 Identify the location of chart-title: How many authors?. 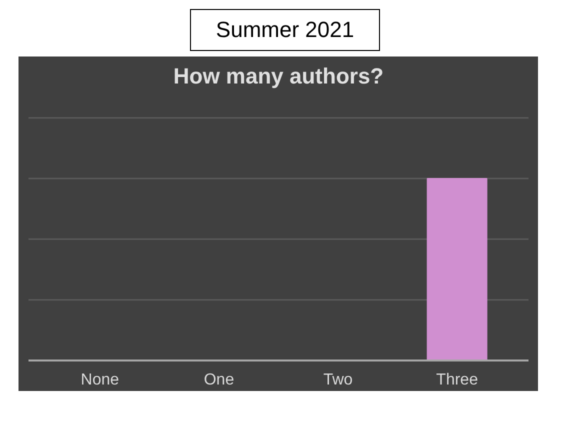
(278, 76).